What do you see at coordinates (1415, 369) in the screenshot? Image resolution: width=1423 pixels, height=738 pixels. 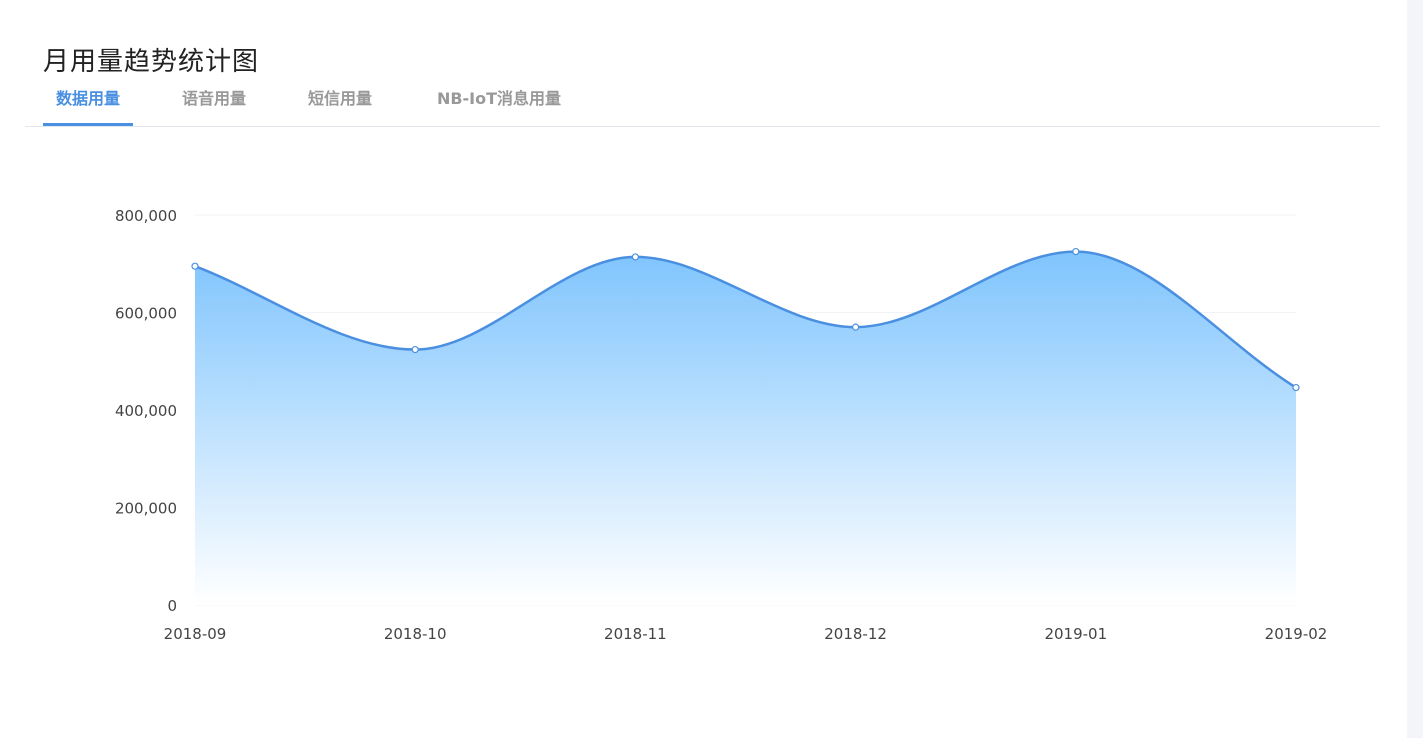 I see `scrollbar-track` at bounding box center [1415, 369].